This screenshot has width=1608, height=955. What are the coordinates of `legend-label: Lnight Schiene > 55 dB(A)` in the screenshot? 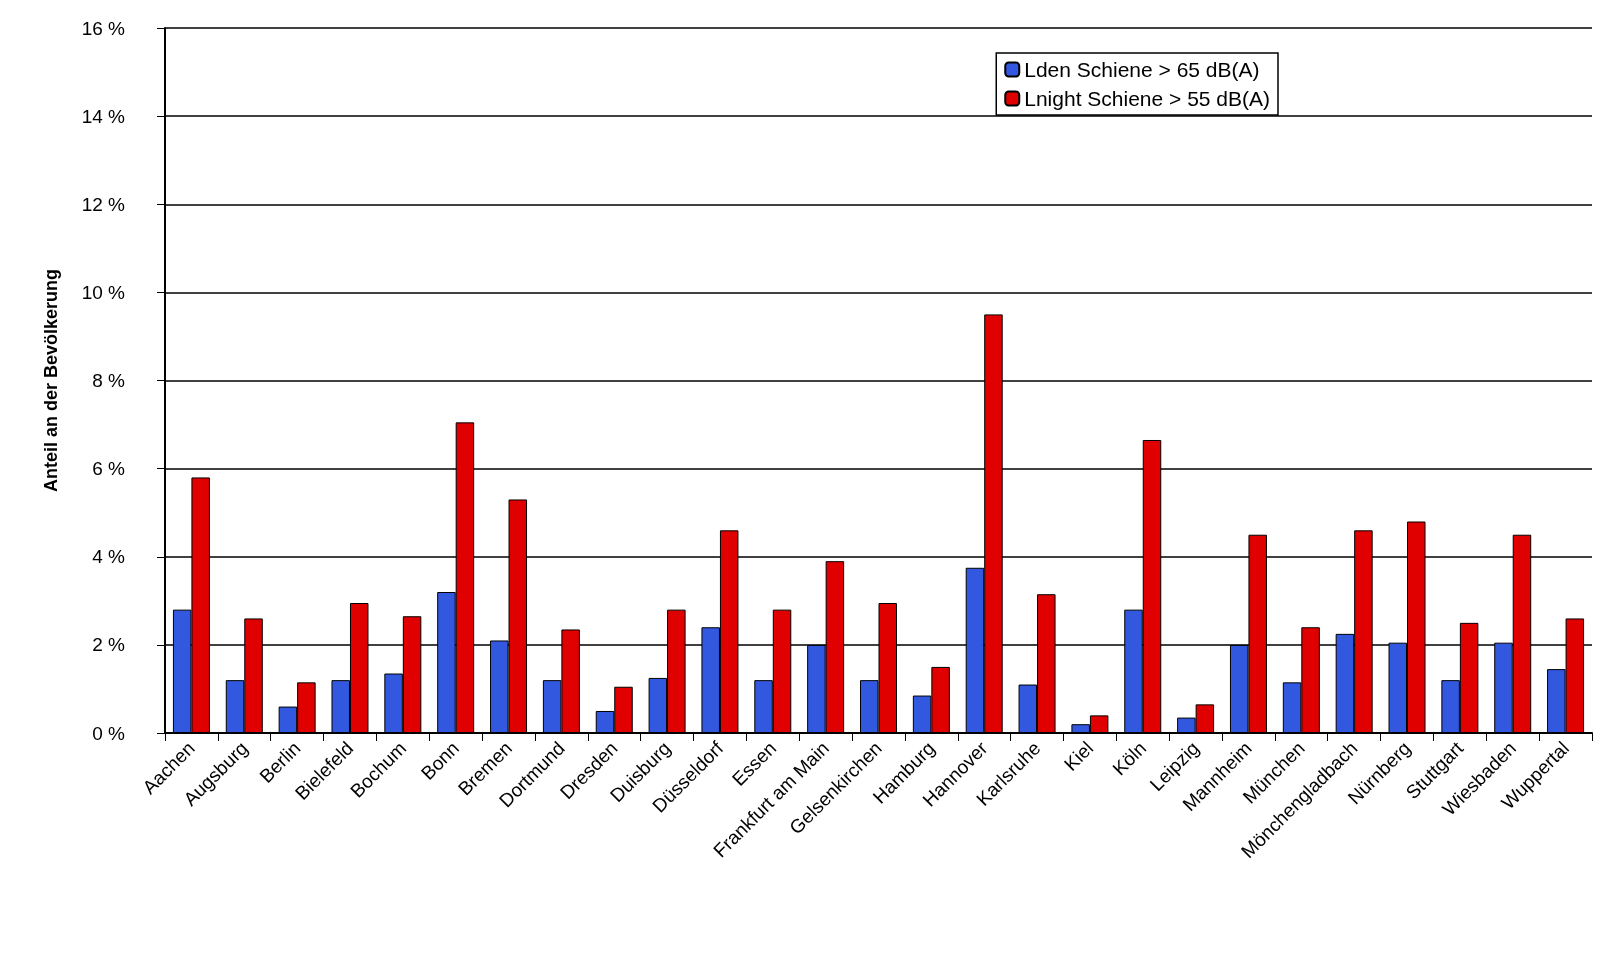 It's located at (1147, 98).